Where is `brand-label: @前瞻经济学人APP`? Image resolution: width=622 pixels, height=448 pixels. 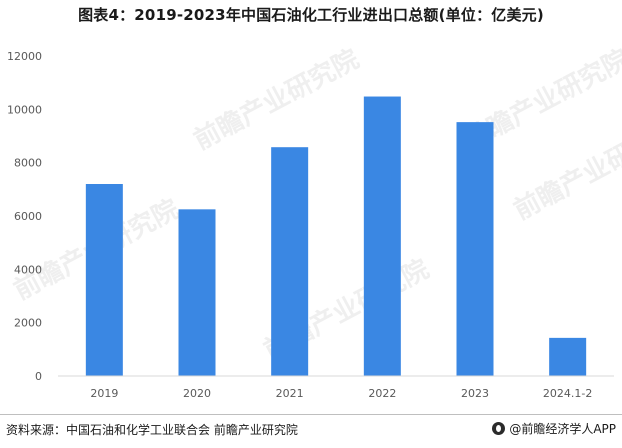 brand-label: @前瞻经济学人APP is located at coordinates (562, 429).